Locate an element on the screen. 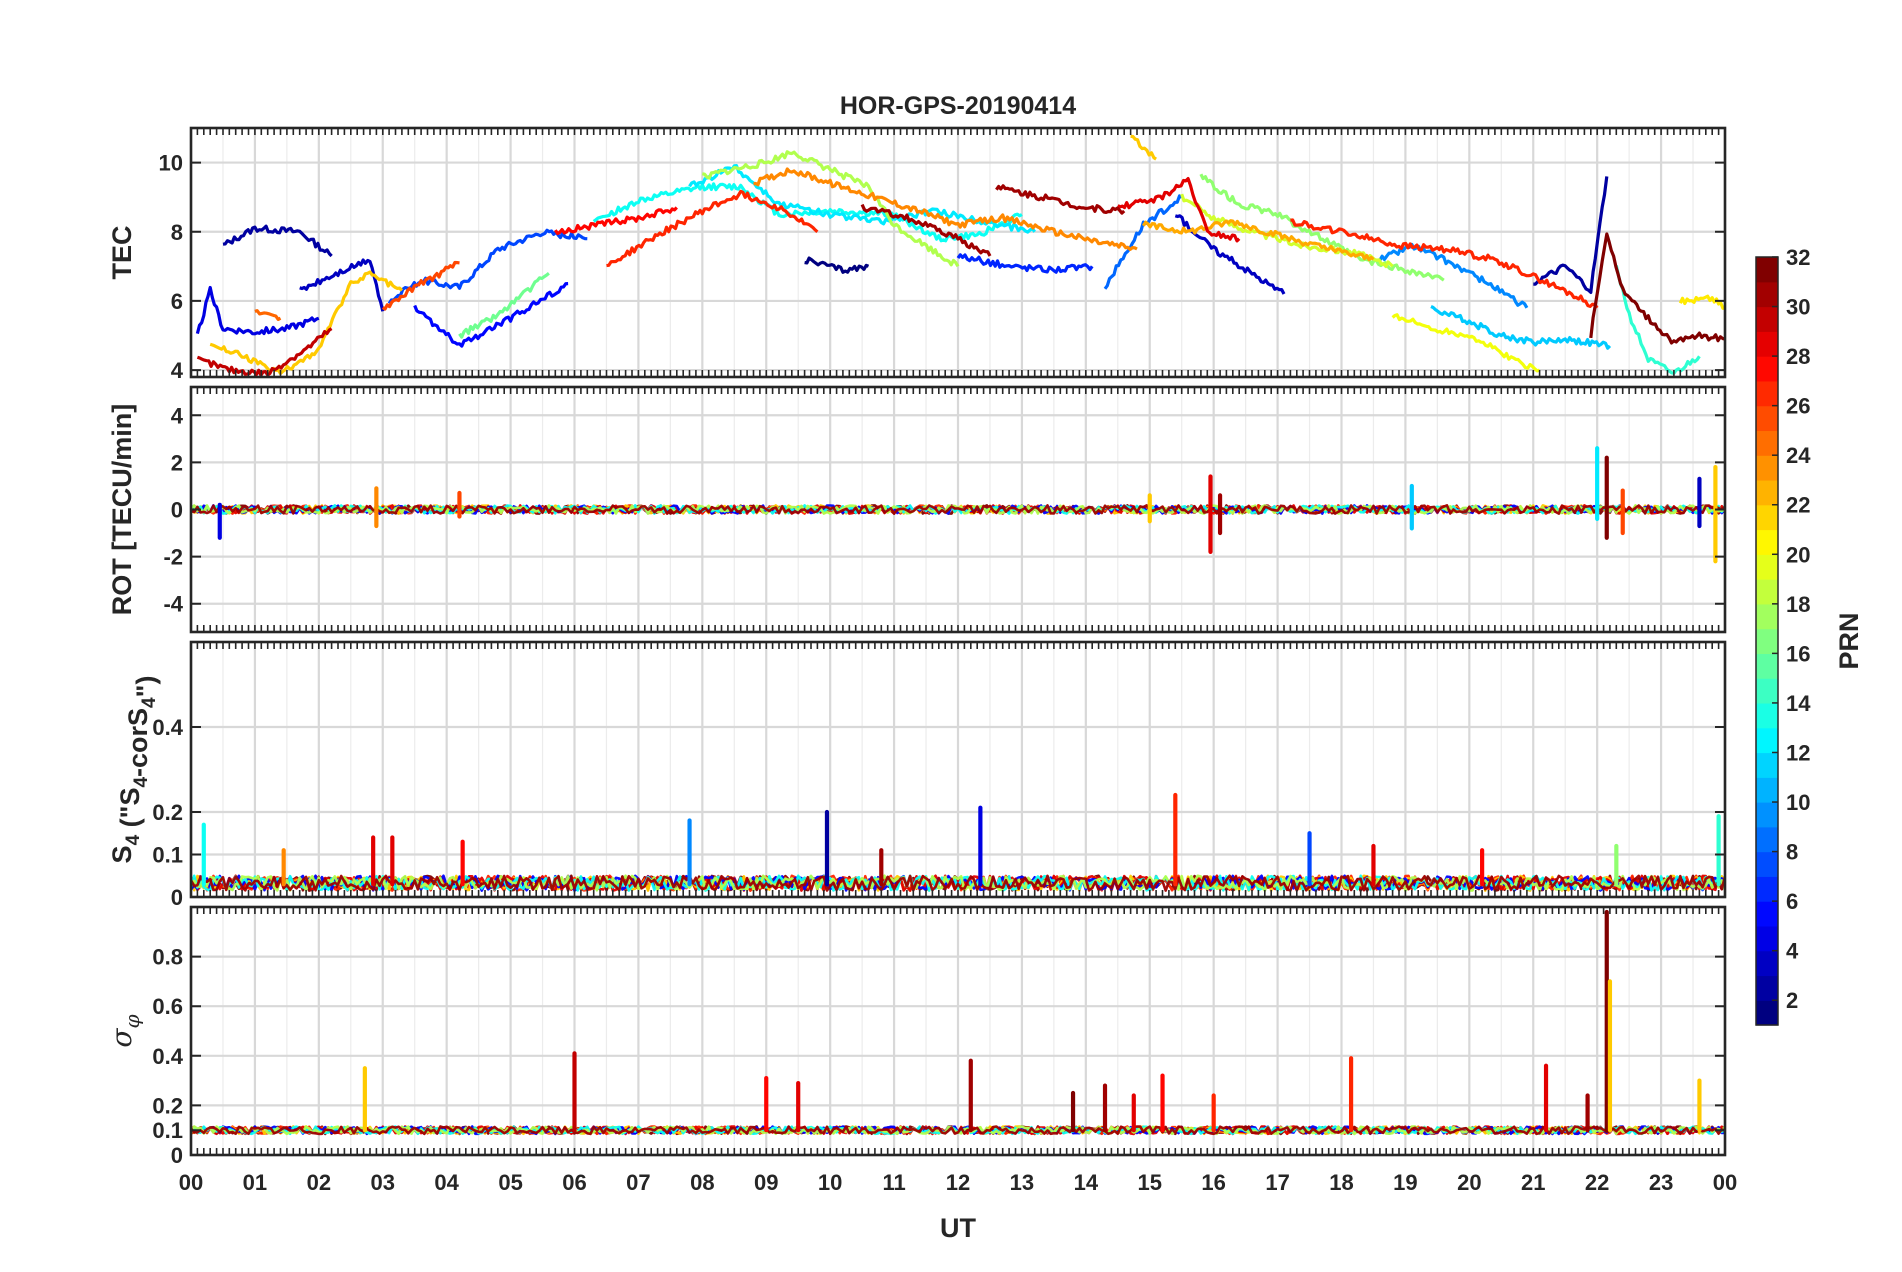 This screenshot has height=1272, width=1902. colorbar-tick-label: 16 is located at coordinates (1798, 653).